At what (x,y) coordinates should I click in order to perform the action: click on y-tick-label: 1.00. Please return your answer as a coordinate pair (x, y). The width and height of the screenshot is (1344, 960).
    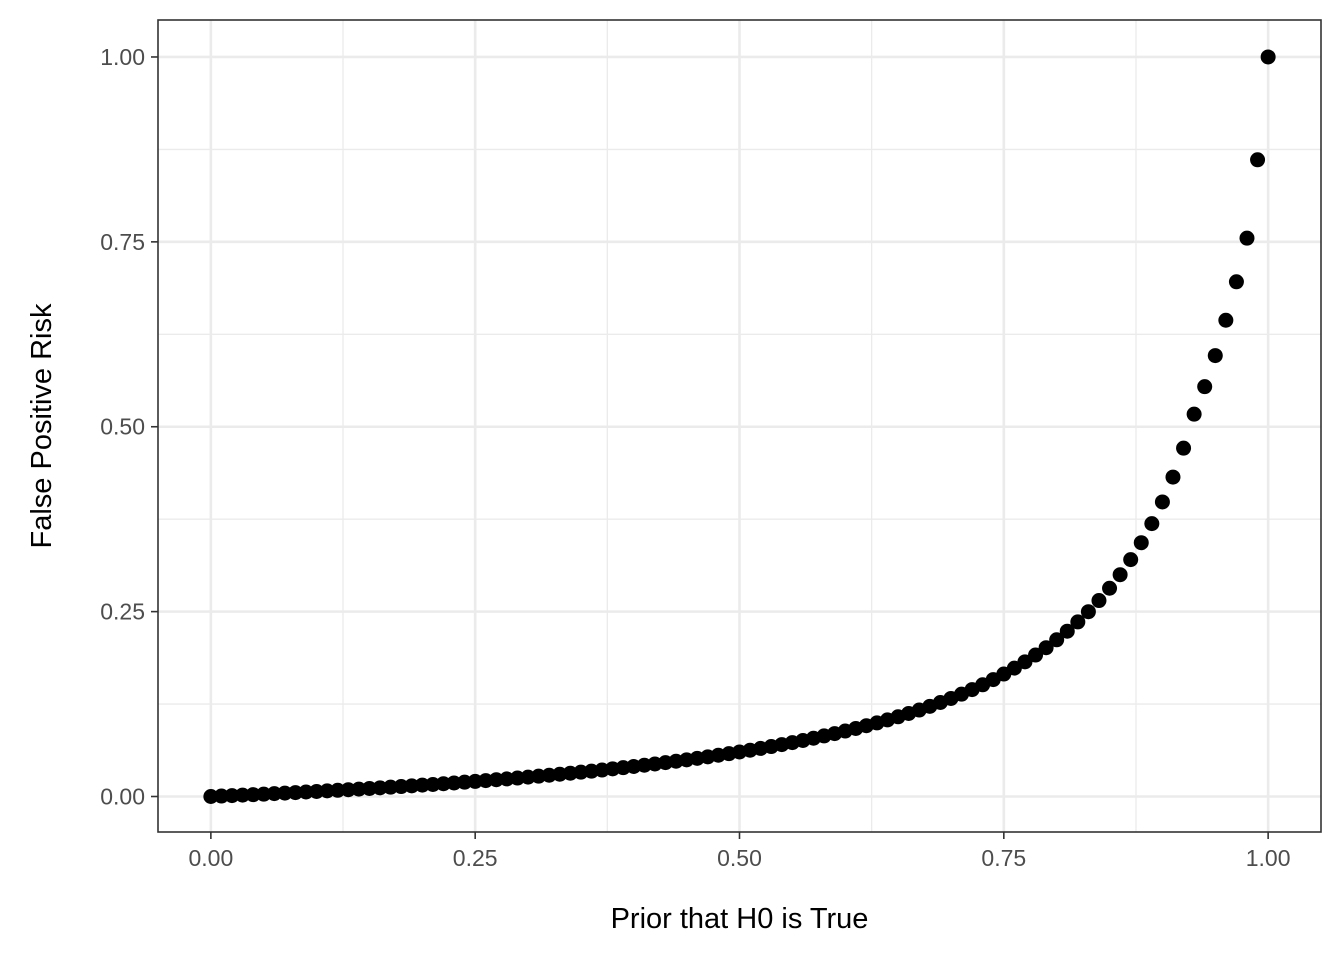
    Looking at the image, I should click on (122, 57).